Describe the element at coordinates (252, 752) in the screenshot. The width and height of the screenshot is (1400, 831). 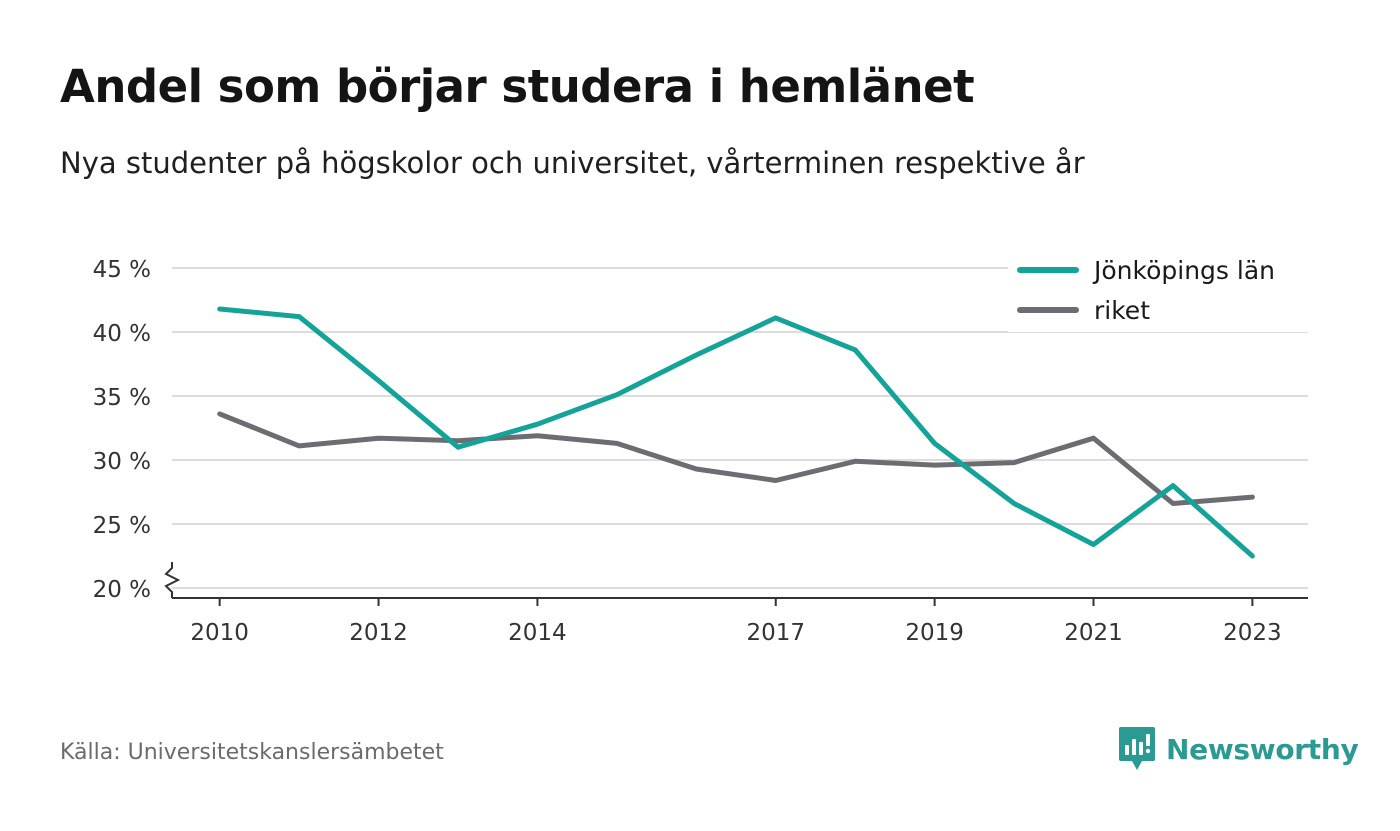
I see `source-note: Källa: Universitetskanslersämbetet` at that location.